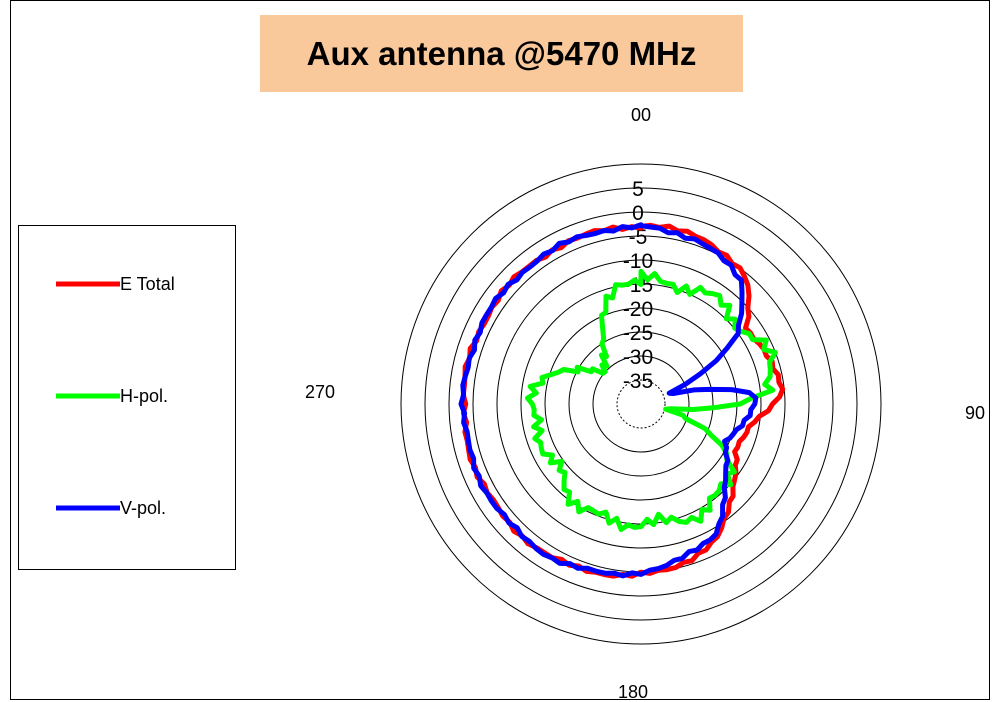 The height and width of the screenshot is (702, 993). Describe the element at coordinates (638, 189) in the screenshot. I see `radial-tick-label: 5` at that location.